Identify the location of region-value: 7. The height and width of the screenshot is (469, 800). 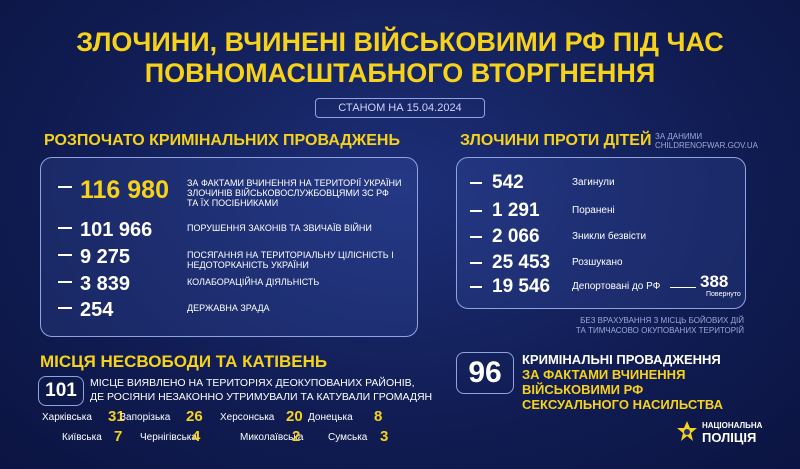
(118, 436).